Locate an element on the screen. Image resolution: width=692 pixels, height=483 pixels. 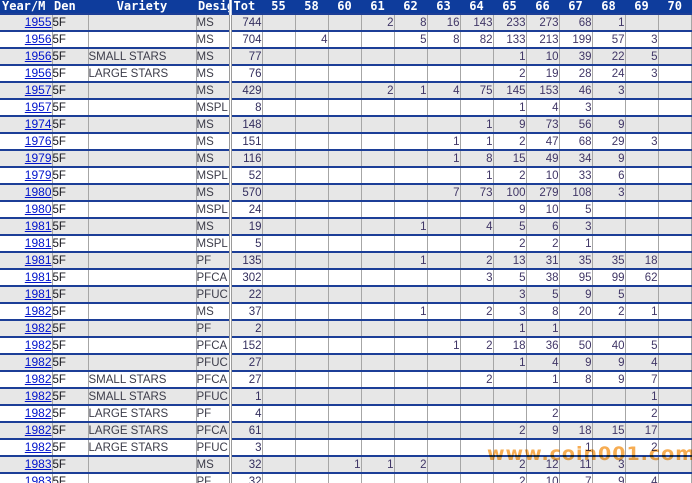
year-cell: 1955 is located at coordinates (26, 23).